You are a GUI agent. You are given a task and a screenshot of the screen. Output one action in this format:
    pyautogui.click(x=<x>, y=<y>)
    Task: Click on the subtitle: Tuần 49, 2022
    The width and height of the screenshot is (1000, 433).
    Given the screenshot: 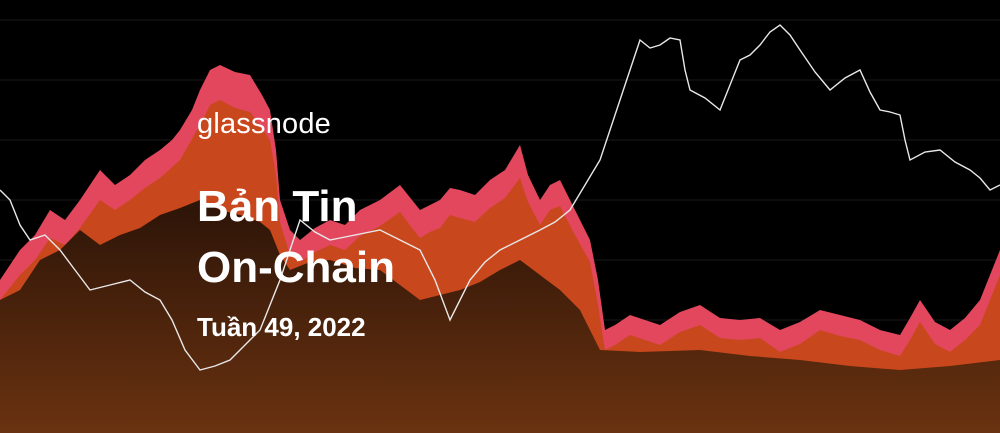 What is the action you would take?
    pyautogui.click(x=281, y=327)
    